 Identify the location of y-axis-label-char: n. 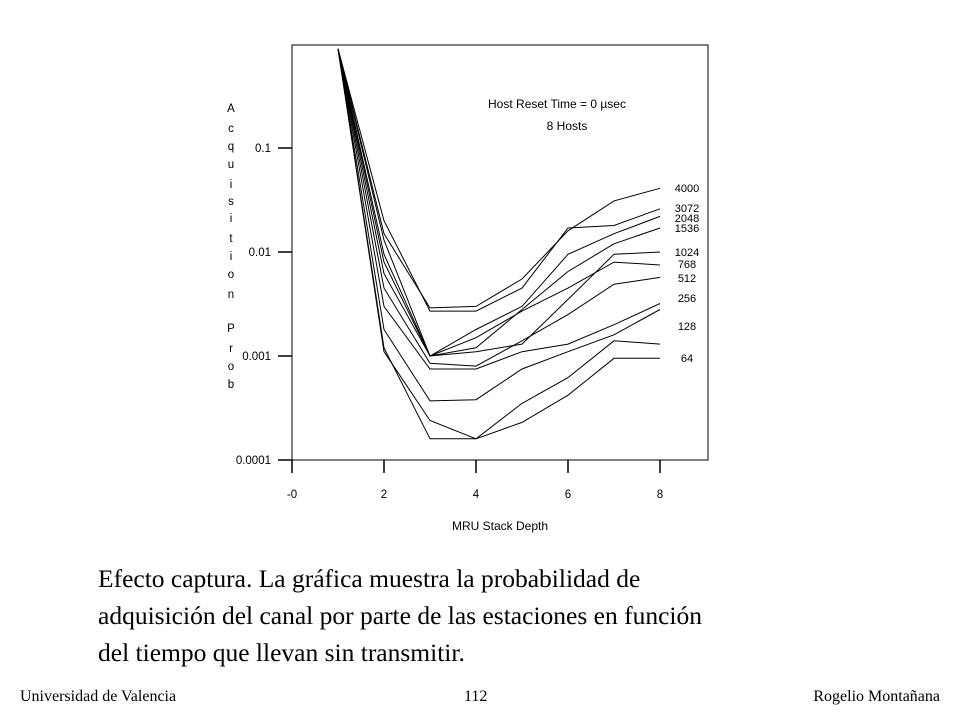
(231, 295).